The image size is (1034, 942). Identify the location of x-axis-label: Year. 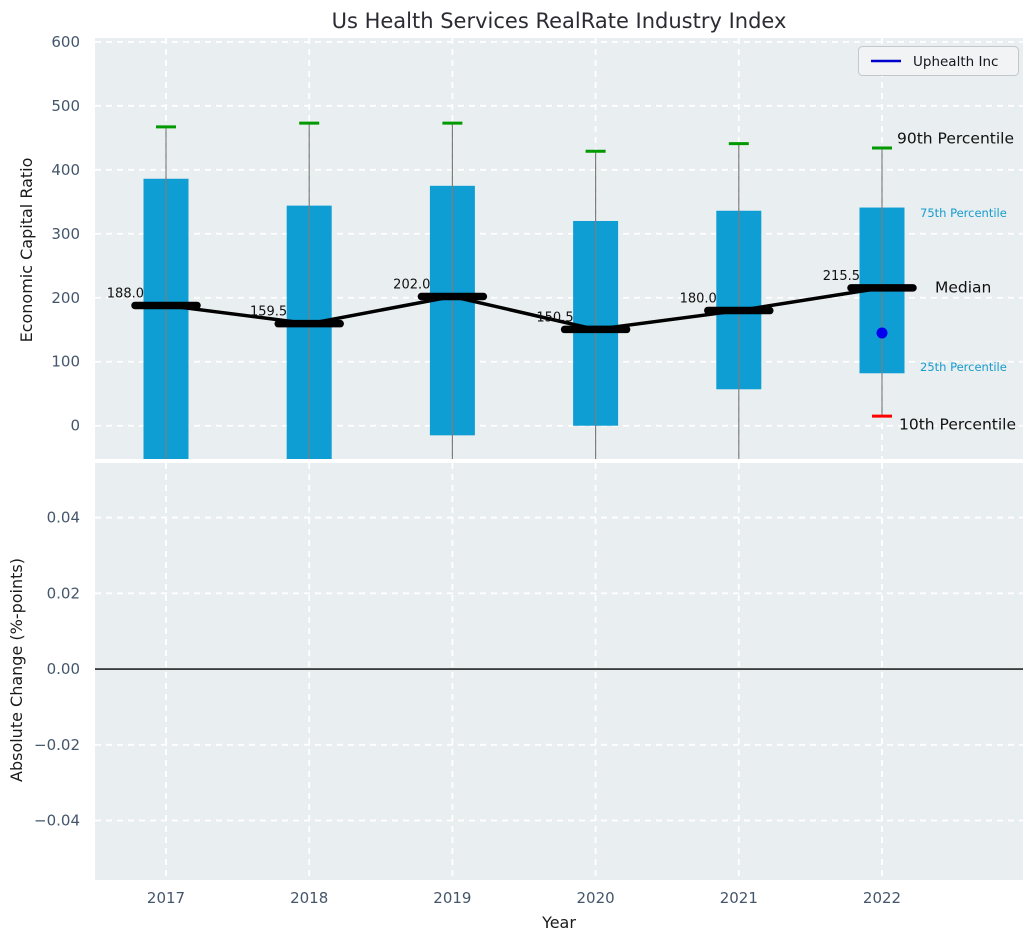
(558, 922).